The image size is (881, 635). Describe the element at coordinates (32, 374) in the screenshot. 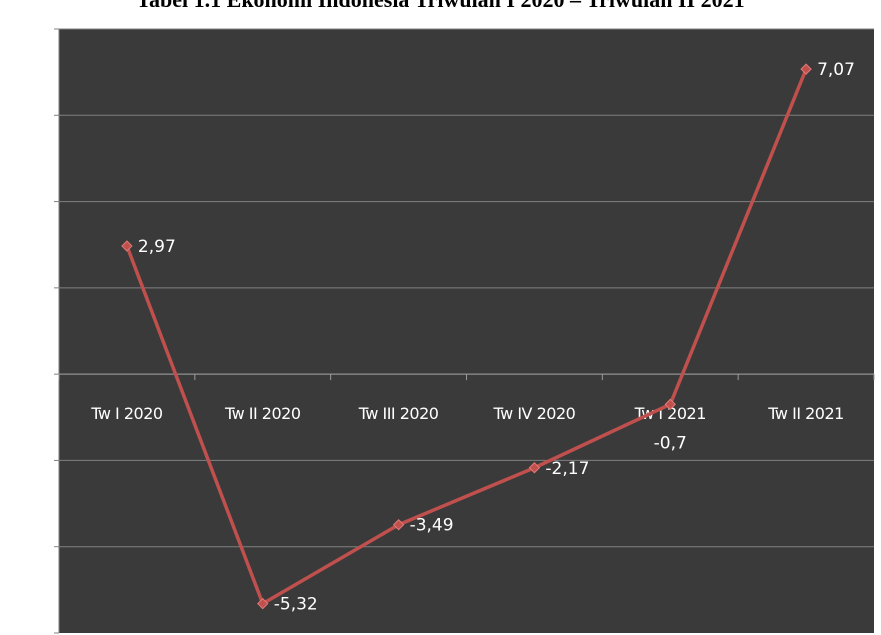

I see `y-tick-label: 0` at that location.